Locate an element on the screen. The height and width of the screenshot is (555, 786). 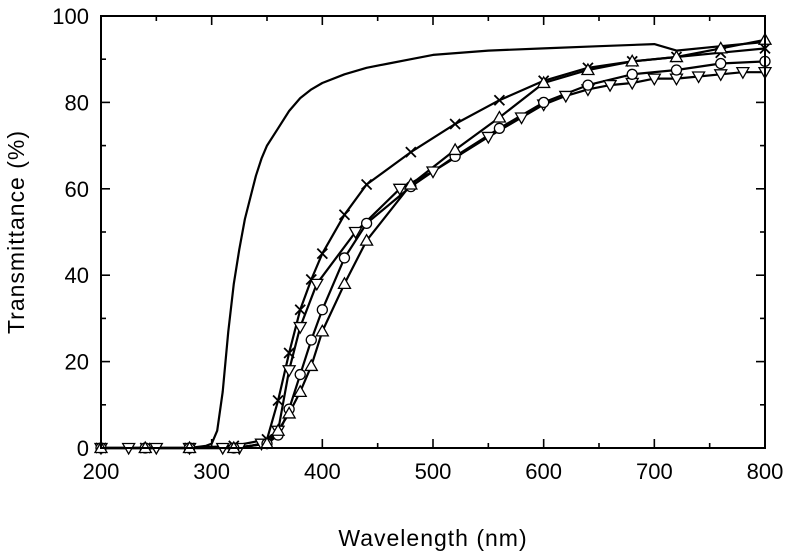
y-axis-label: Transmittance (%) is located at coordinates (16, 232).